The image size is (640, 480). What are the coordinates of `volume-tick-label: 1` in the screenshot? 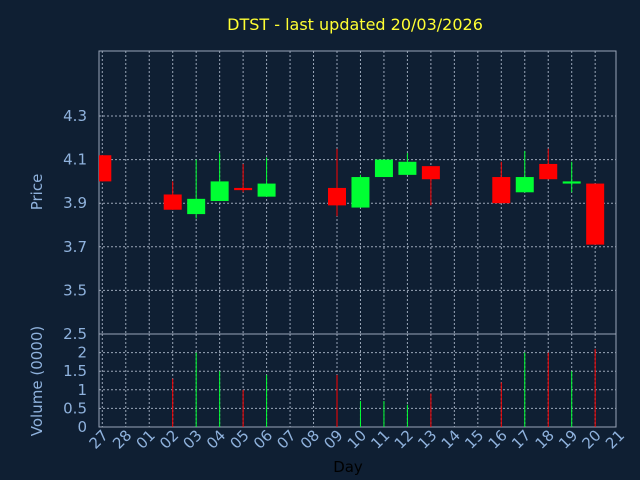 It's located at (82, 390).